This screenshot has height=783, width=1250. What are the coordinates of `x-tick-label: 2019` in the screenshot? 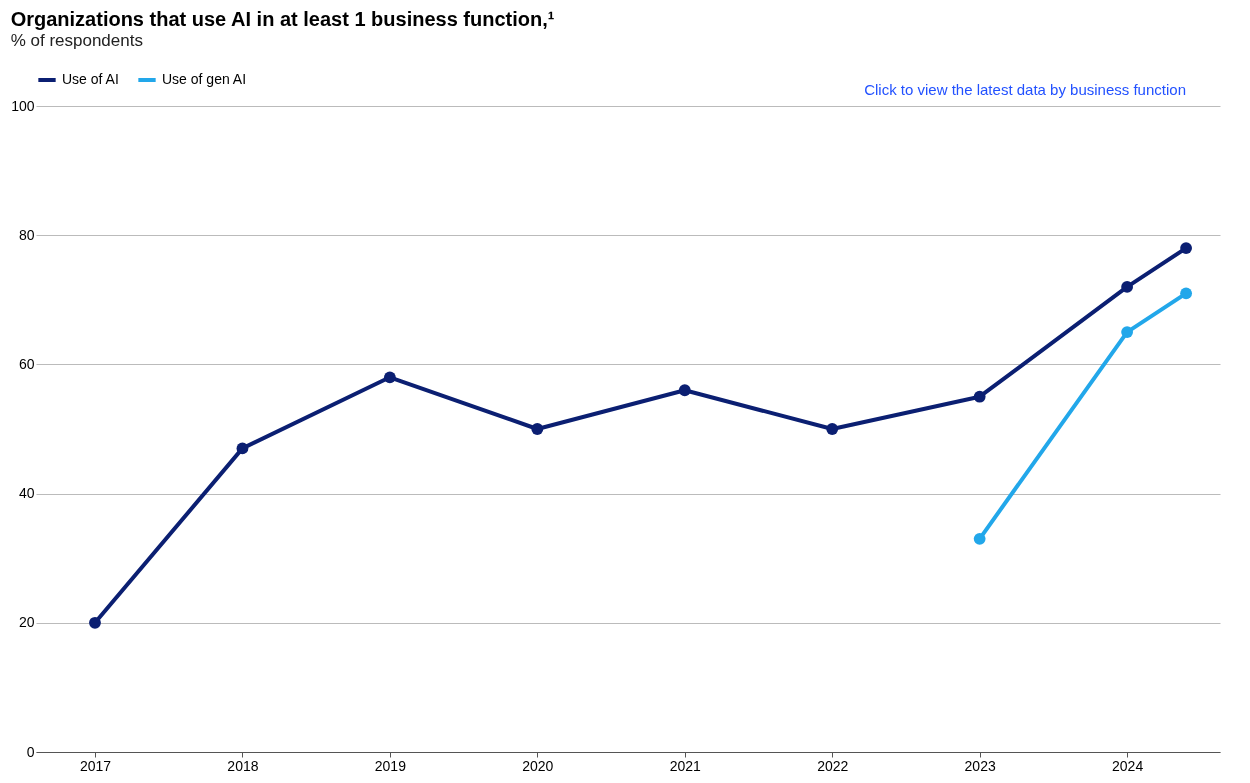 It's located at (390, 765).